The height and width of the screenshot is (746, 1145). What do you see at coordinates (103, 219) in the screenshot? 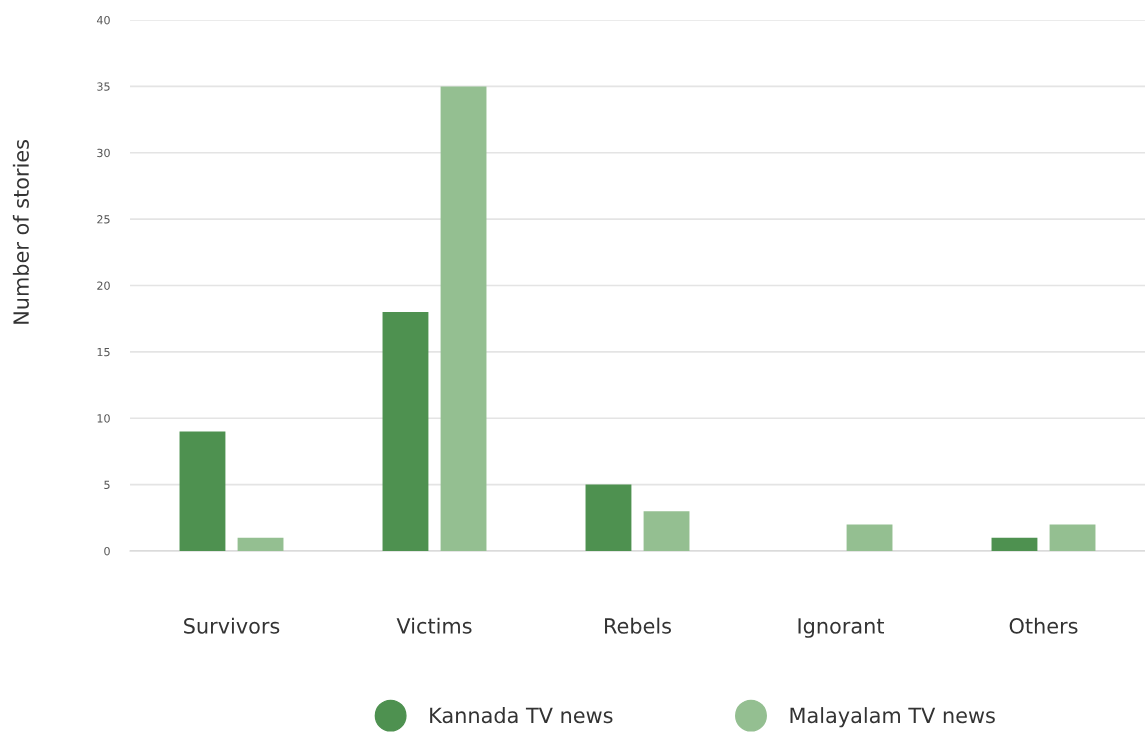
I see `y-tick-label: 25` at bounding box center [103, 219].